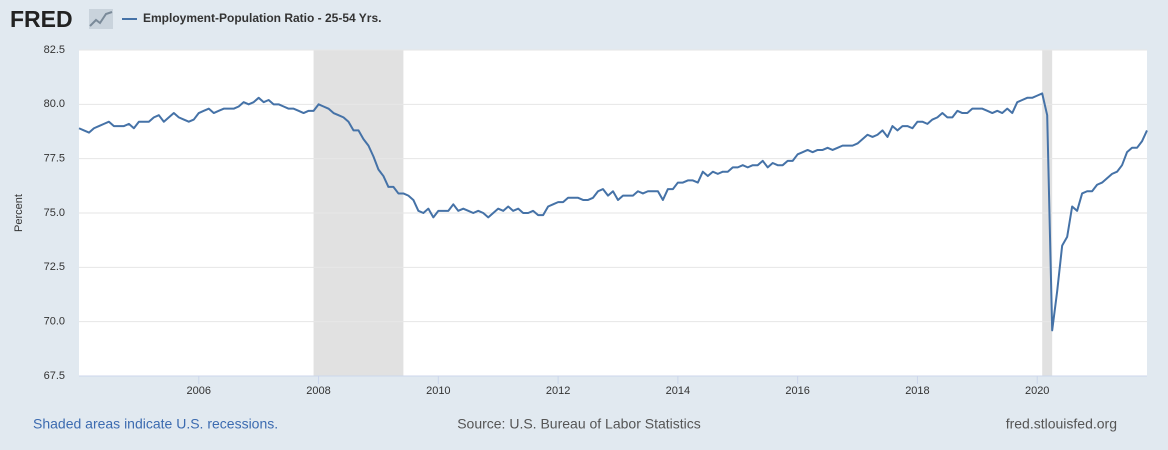 This screenshot has height=450, width=1168. Describe the element at coordinates (1061, 424) in the screenshot. I see `site-url: fred.stlouisfed.org` at that location.